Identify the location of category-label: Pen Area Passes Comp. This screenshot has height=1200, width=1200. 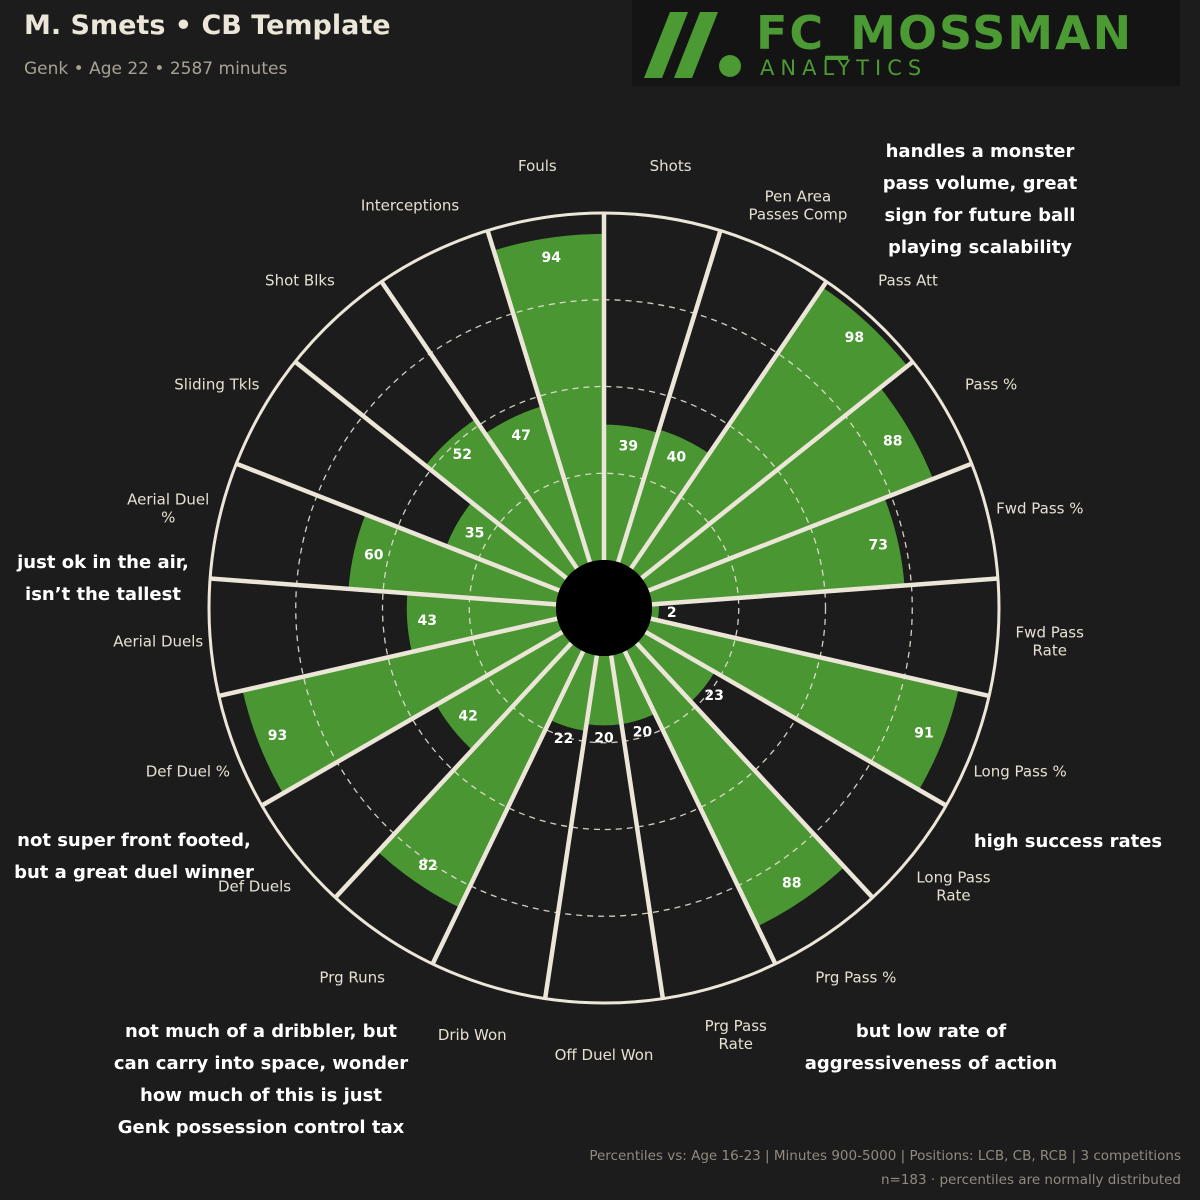
(798, 205).